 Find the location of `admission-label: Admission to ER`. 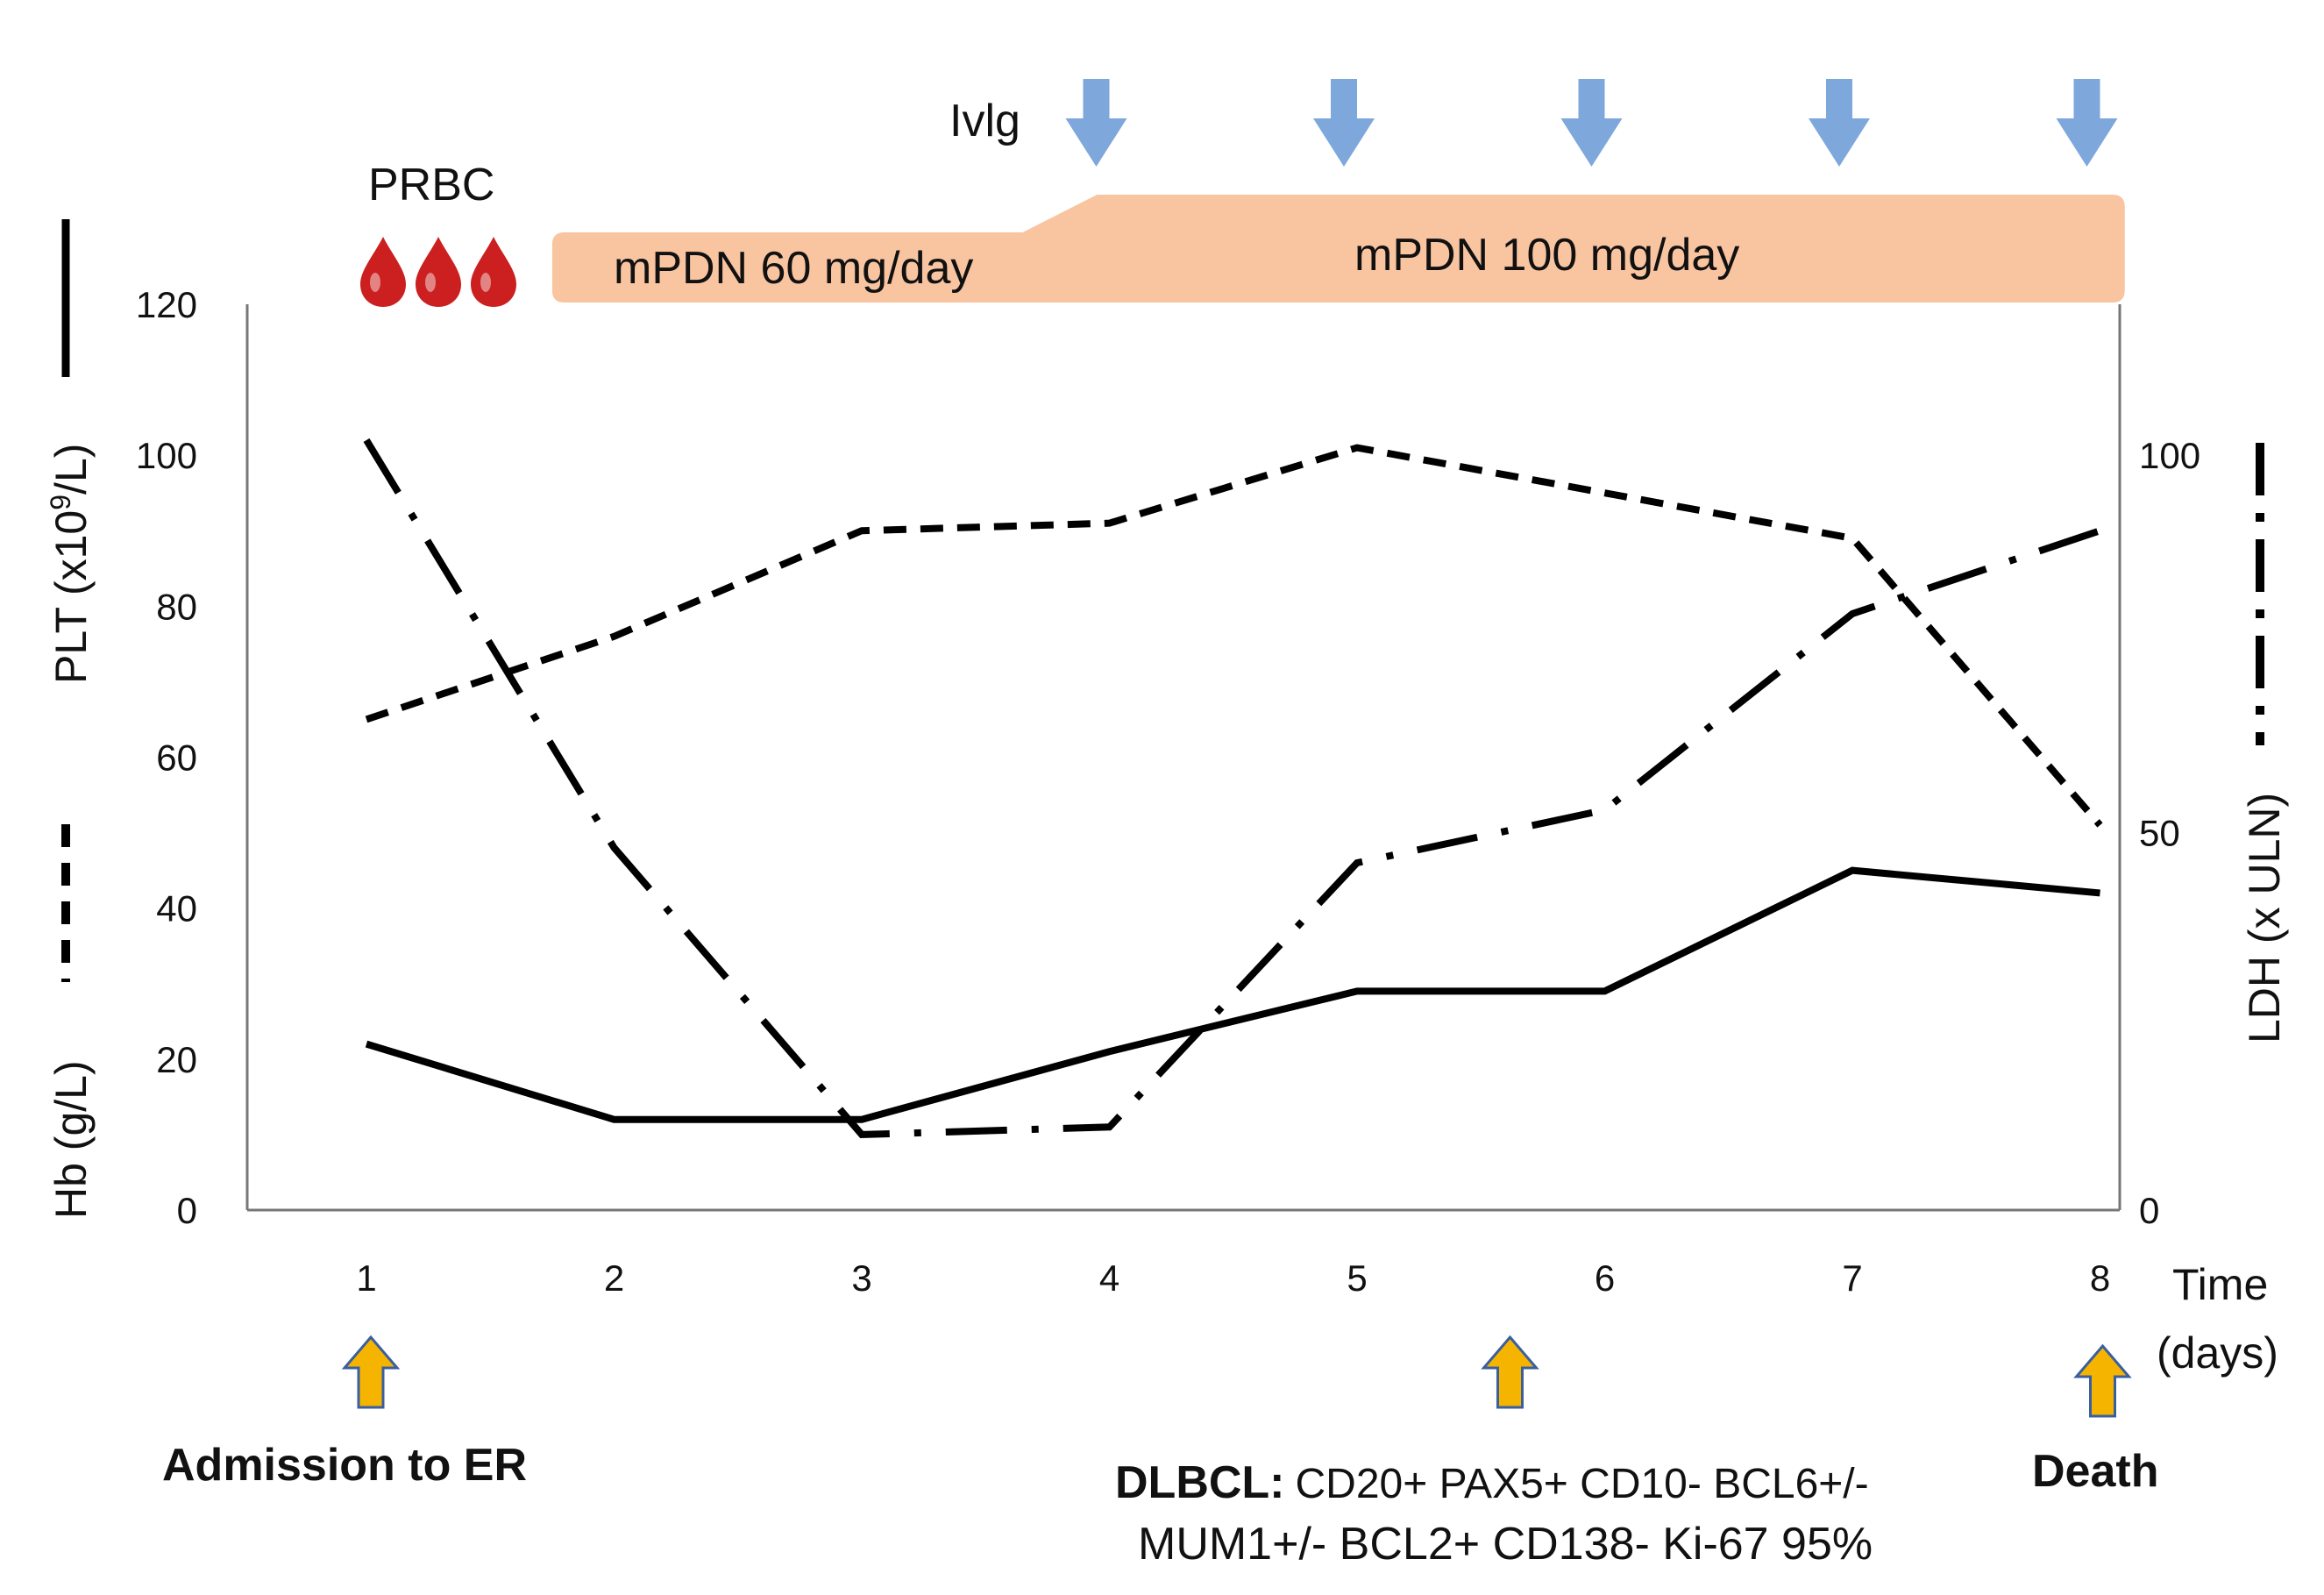

admission-label: Admission to ER is located at coordinates (344, 1465).